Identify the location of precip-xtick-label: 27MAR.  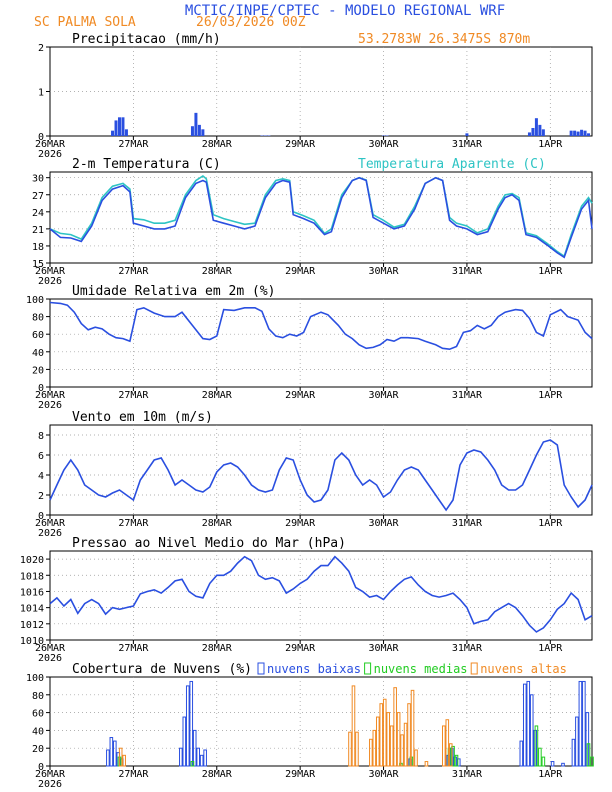
(133, 144).